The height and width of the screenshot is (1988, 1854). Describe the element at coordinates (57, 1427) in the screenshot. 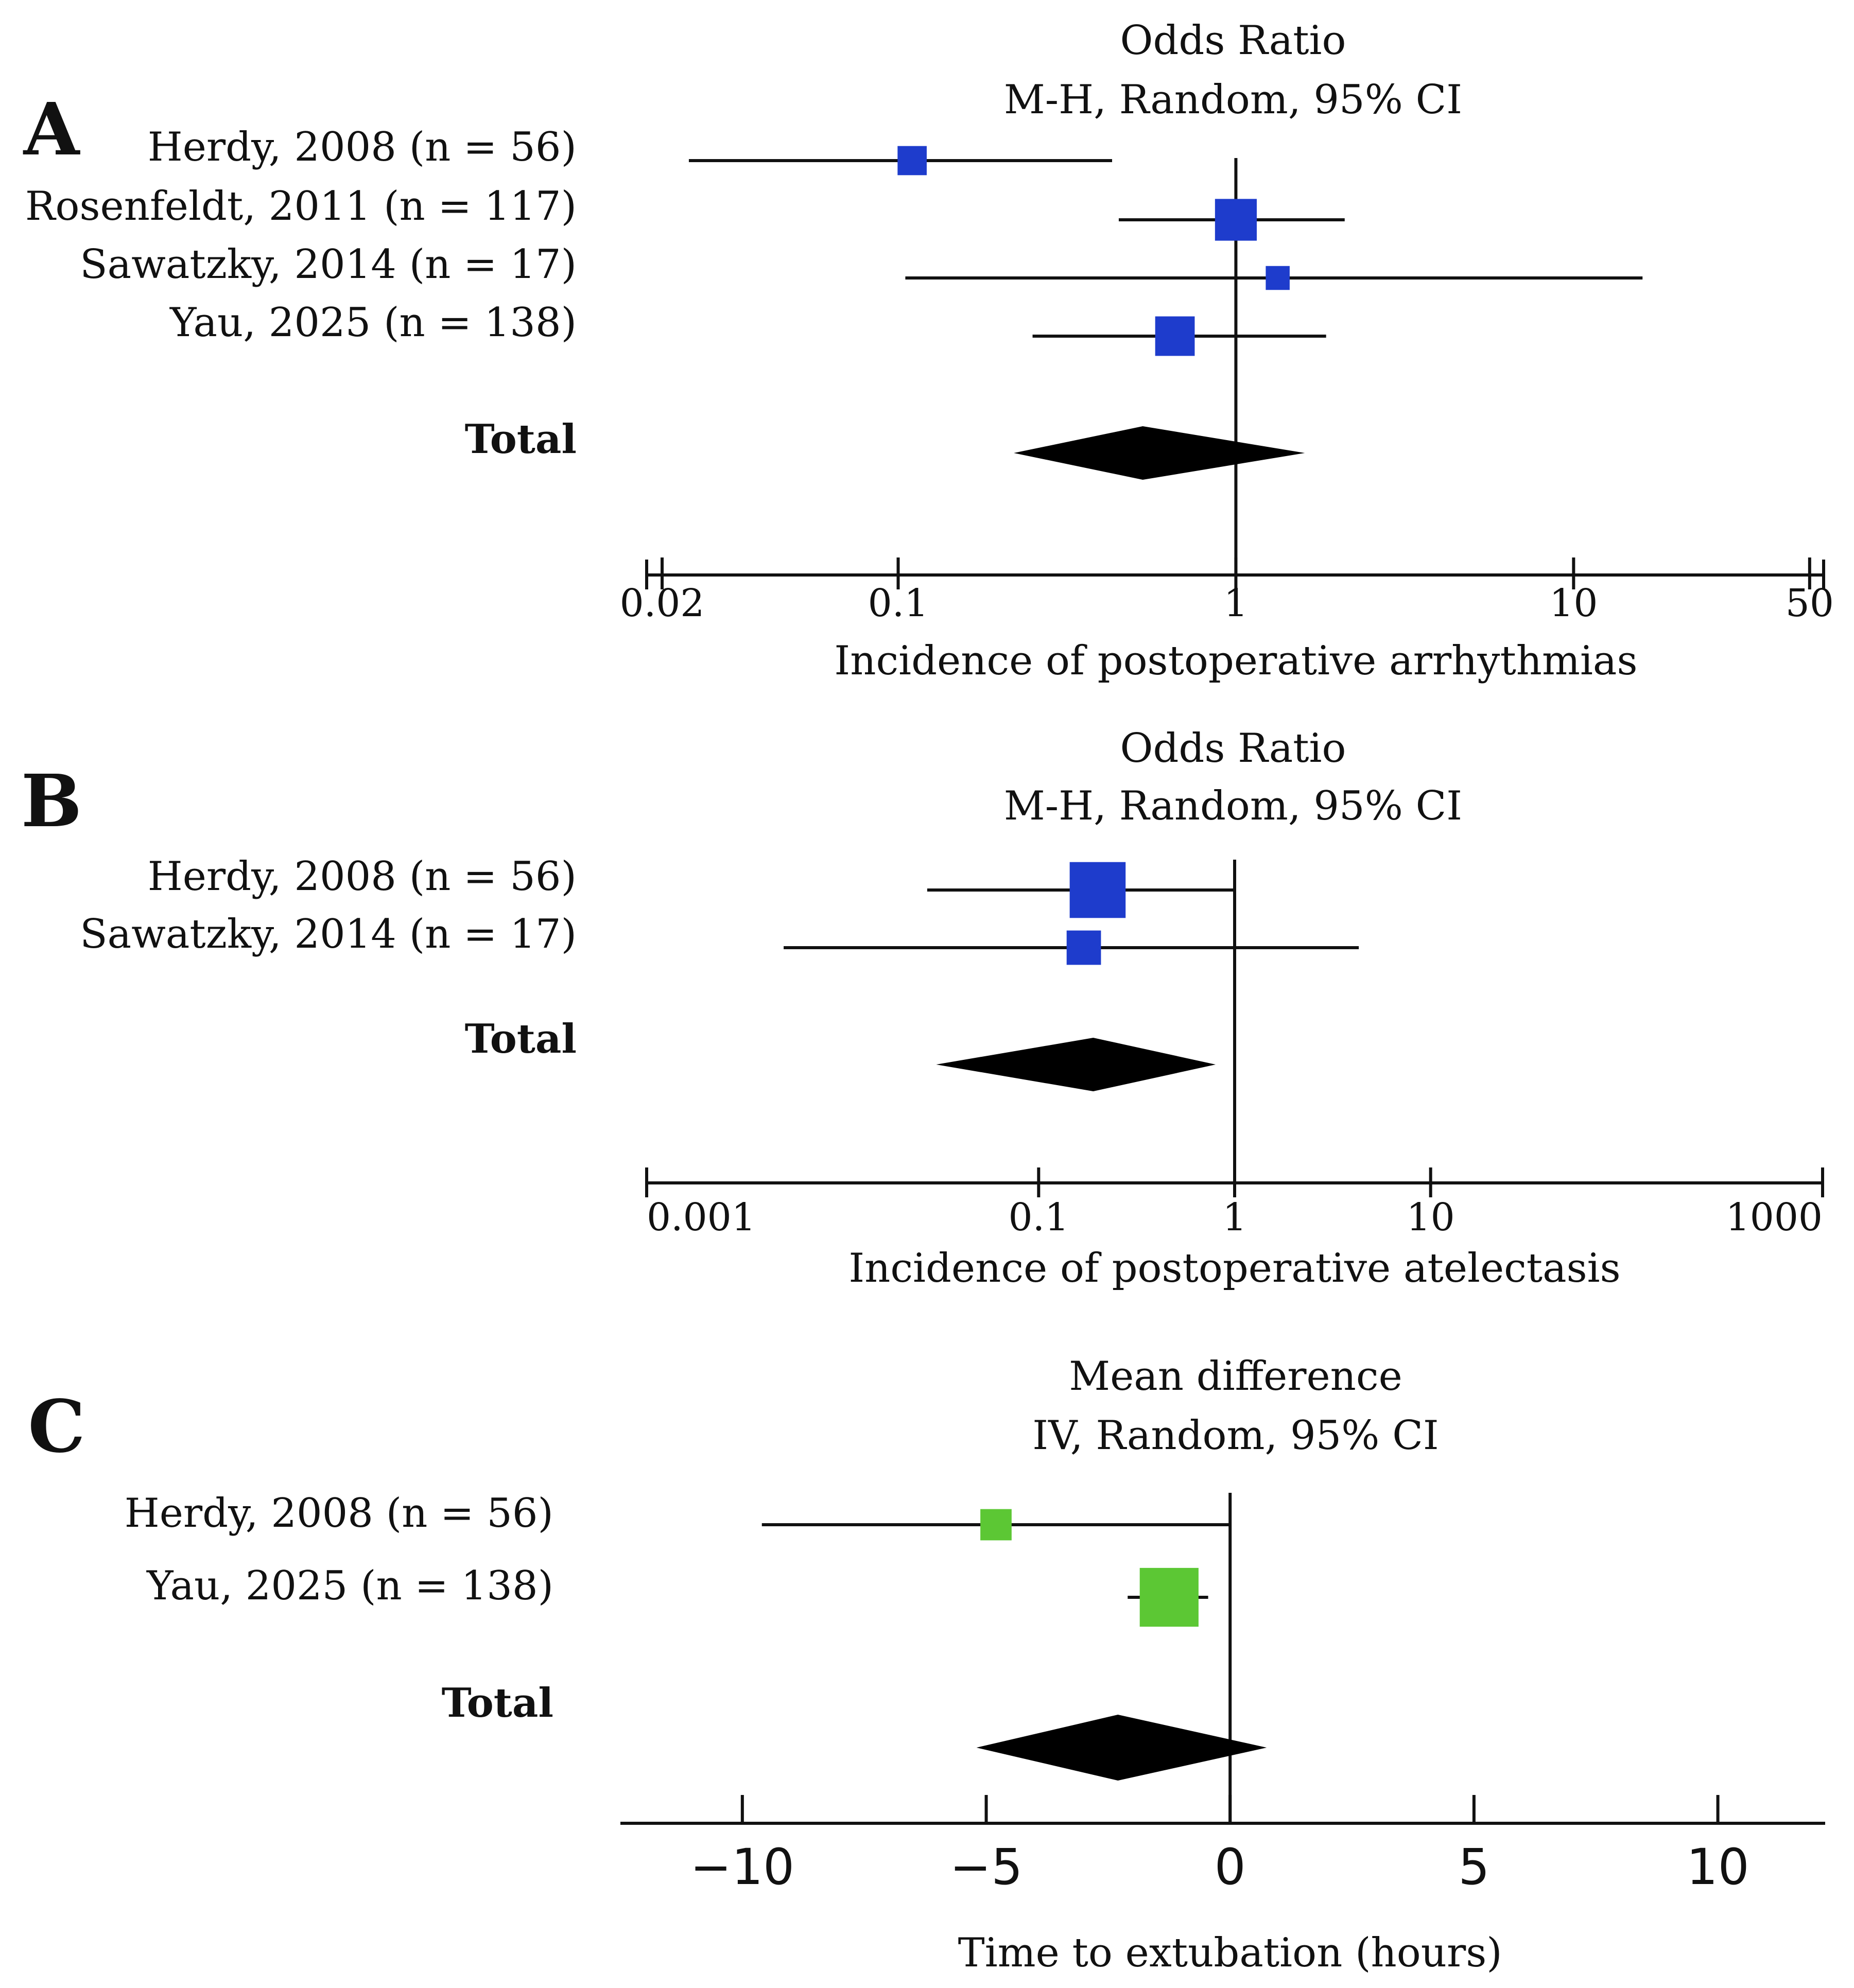

I see `panel-letter: C` at that location.